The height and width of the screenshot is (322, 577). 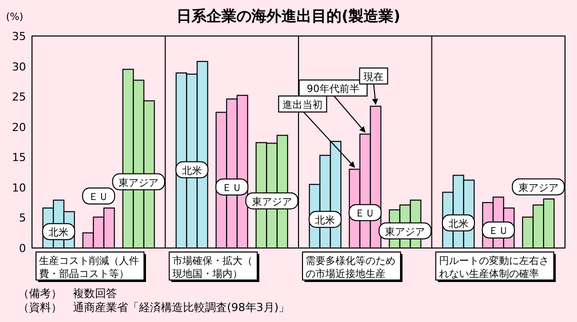 I want to click on y-tick-label: 25, so click(x=19, y=97).